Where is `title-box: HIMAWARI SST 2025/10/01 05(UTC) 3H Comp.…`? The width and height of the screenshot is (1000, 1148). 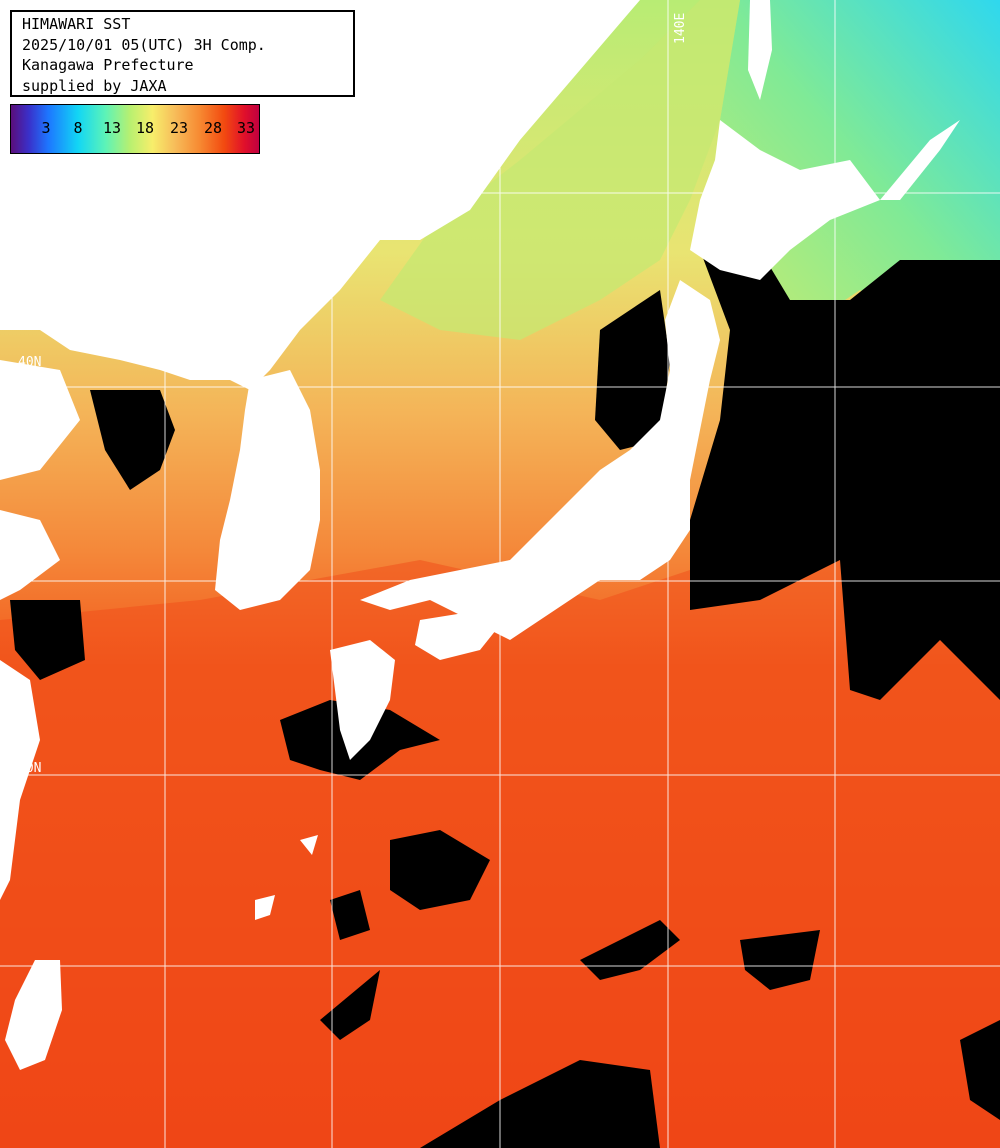
title-box: HIMAWARI SST 2025/10/01 05(UTC) 3H Comp.… is located at coordinates (182, 53).